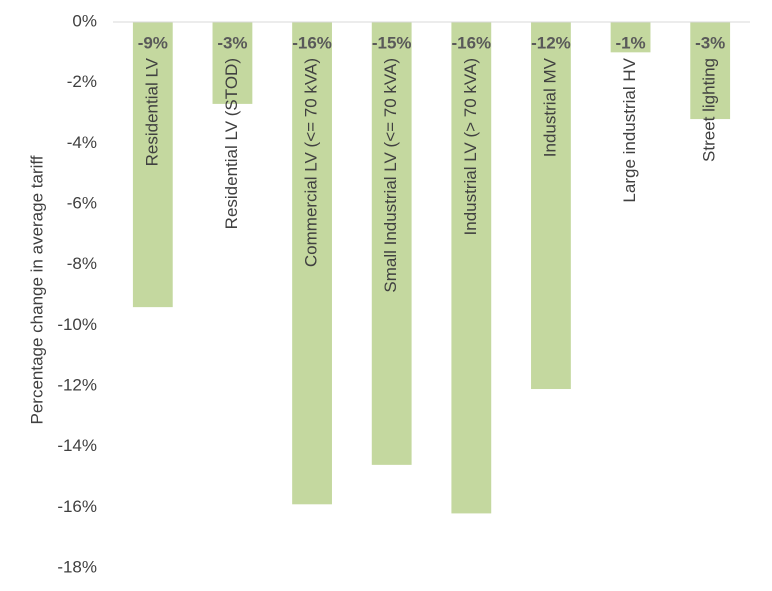 This screenshot has width=772, height=591. What do you see at coordinates (231, 143) in the screenshot?
I see `x-tick-label: Residential LV (STOD)` at bounding box center [231, 143].